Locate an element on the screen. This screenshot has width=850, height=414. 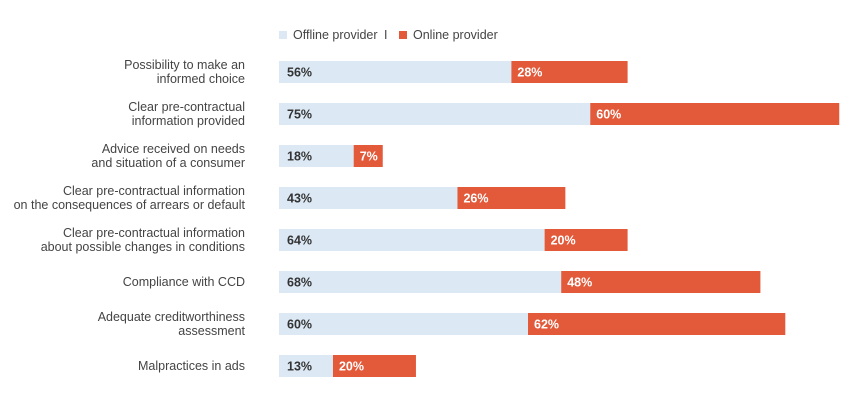
value-label-offline: 68% is located at coordinates (299, 283).